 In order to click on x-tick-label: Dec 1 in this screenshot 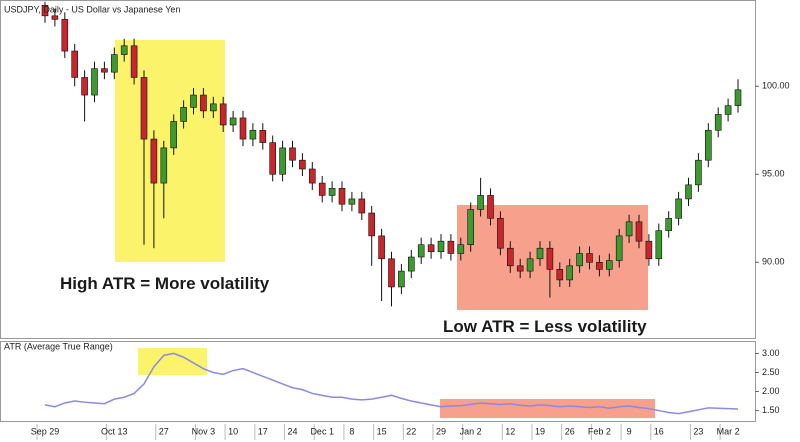, I will do `click(322, 431)`.